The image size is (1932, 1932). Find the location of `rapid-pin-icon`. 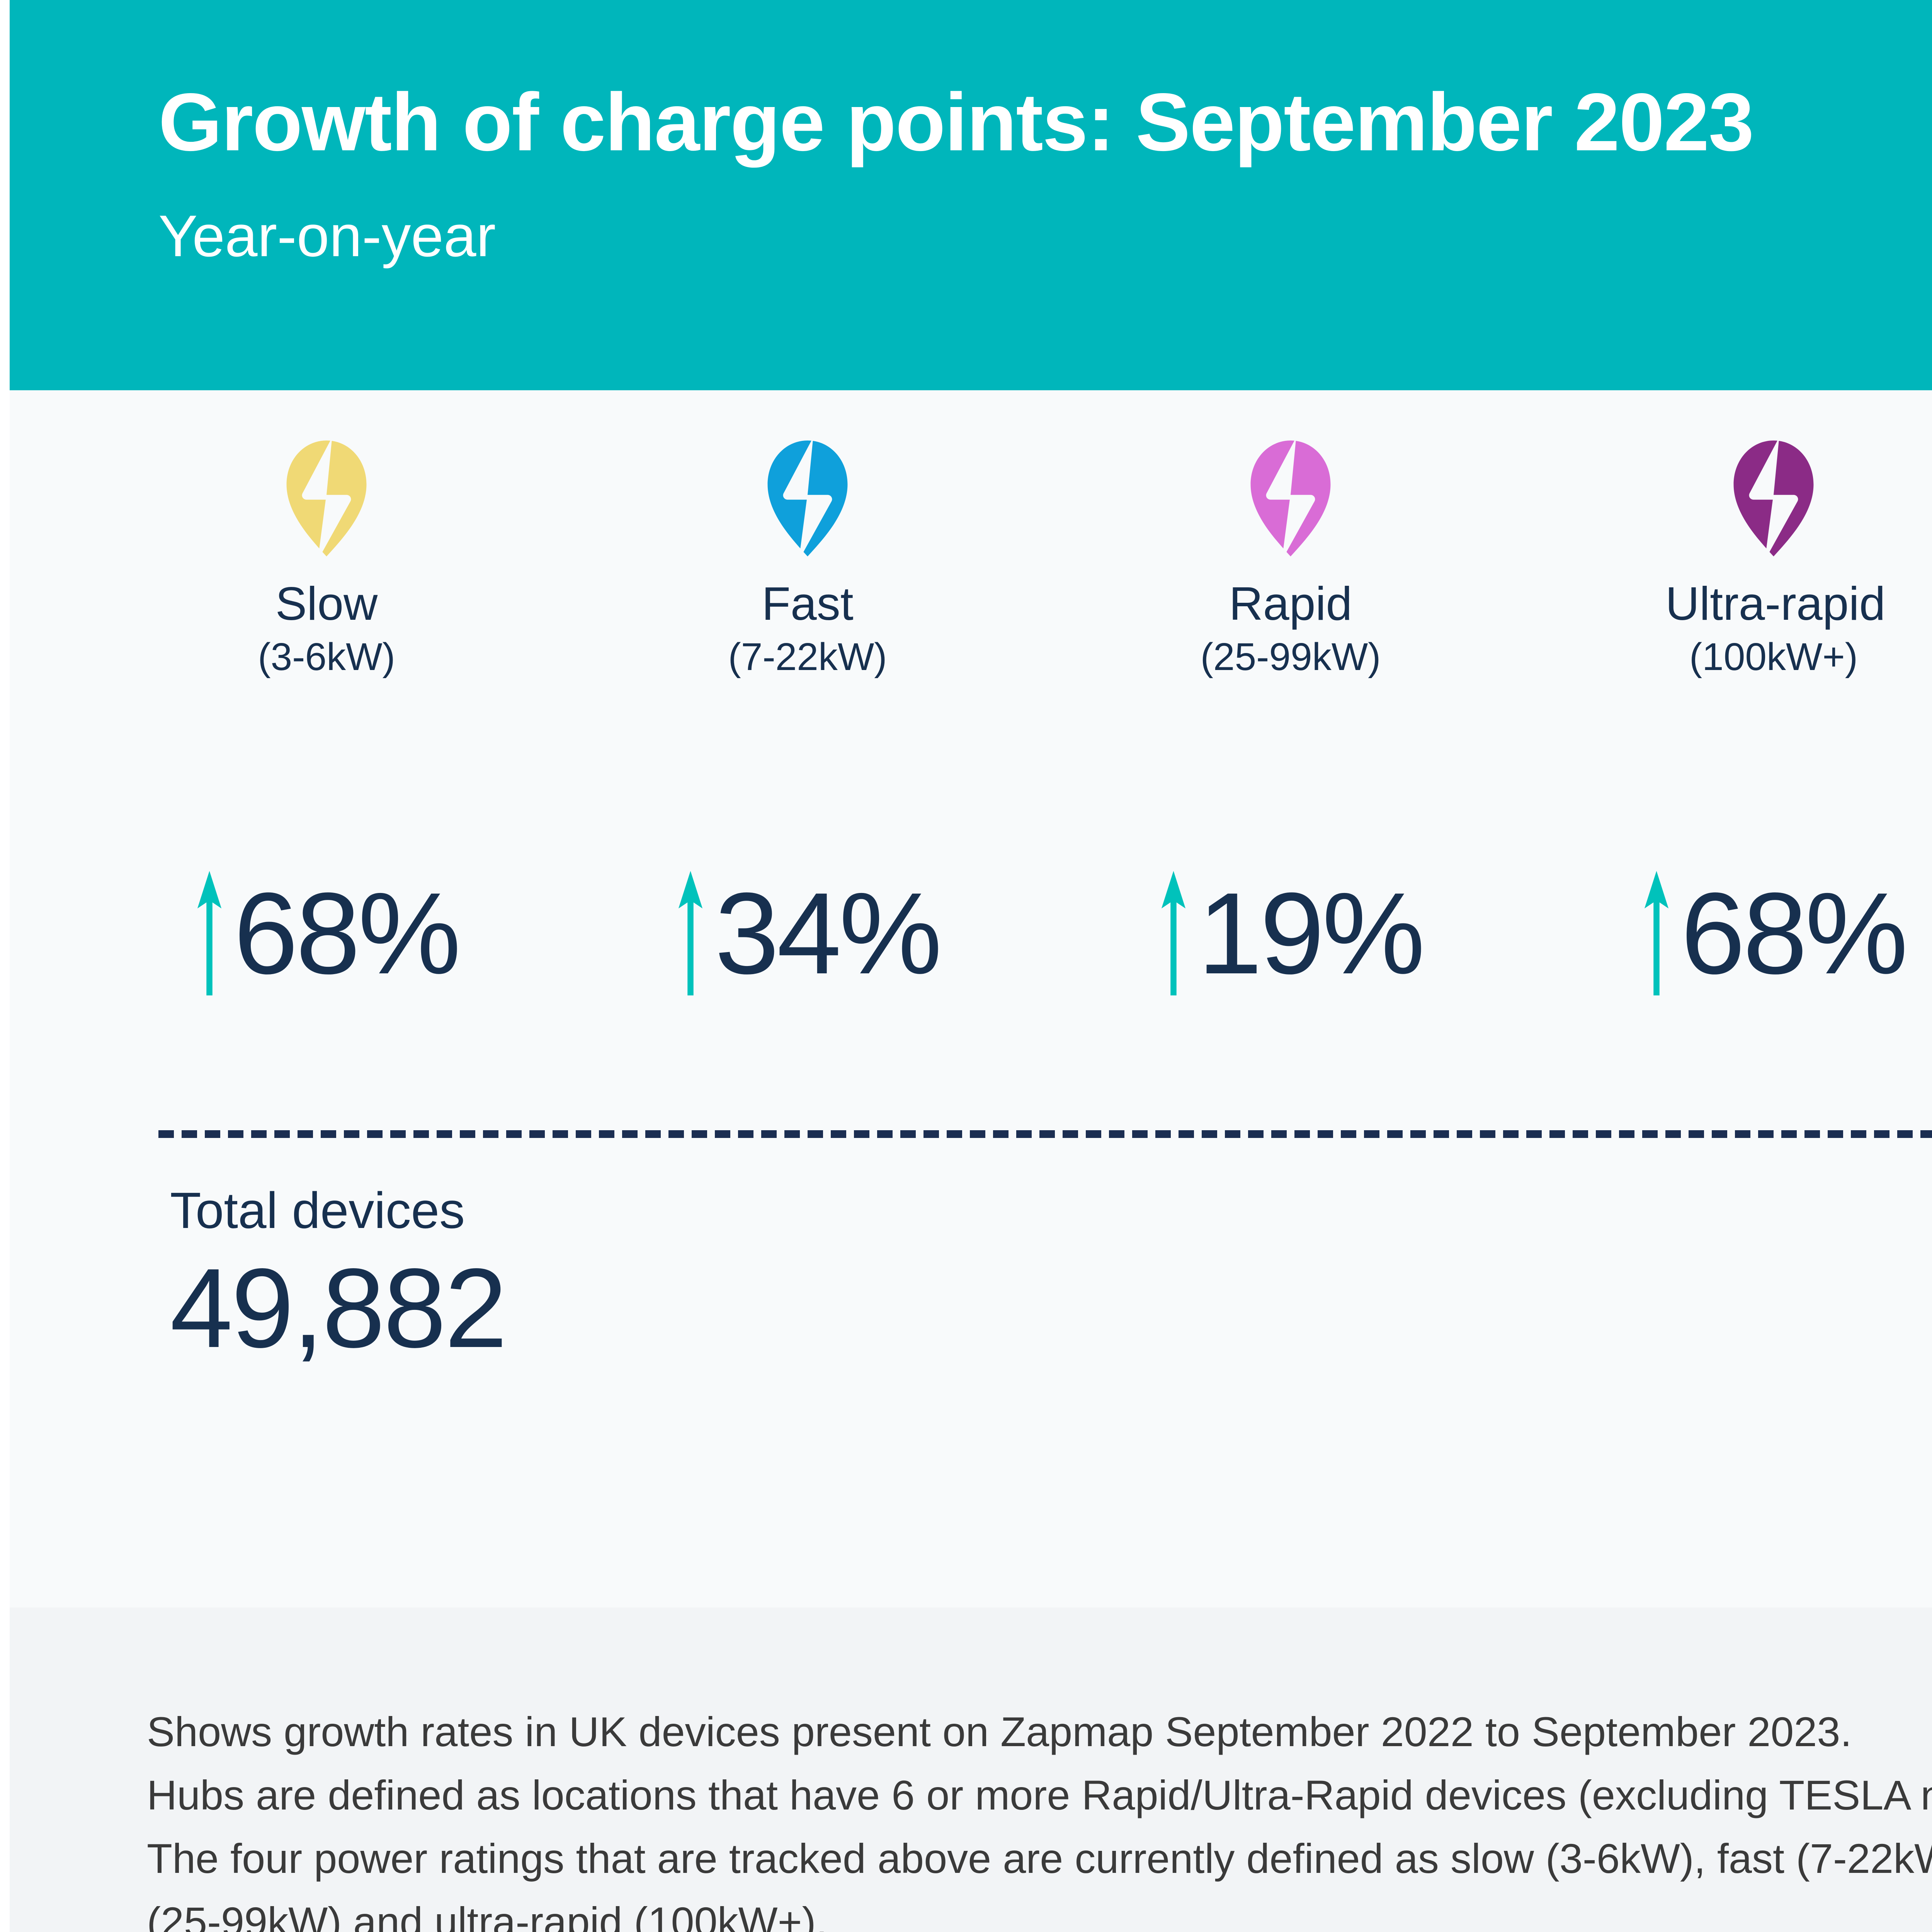

rapid-pin-icon is located at coordinates (1291, 473).